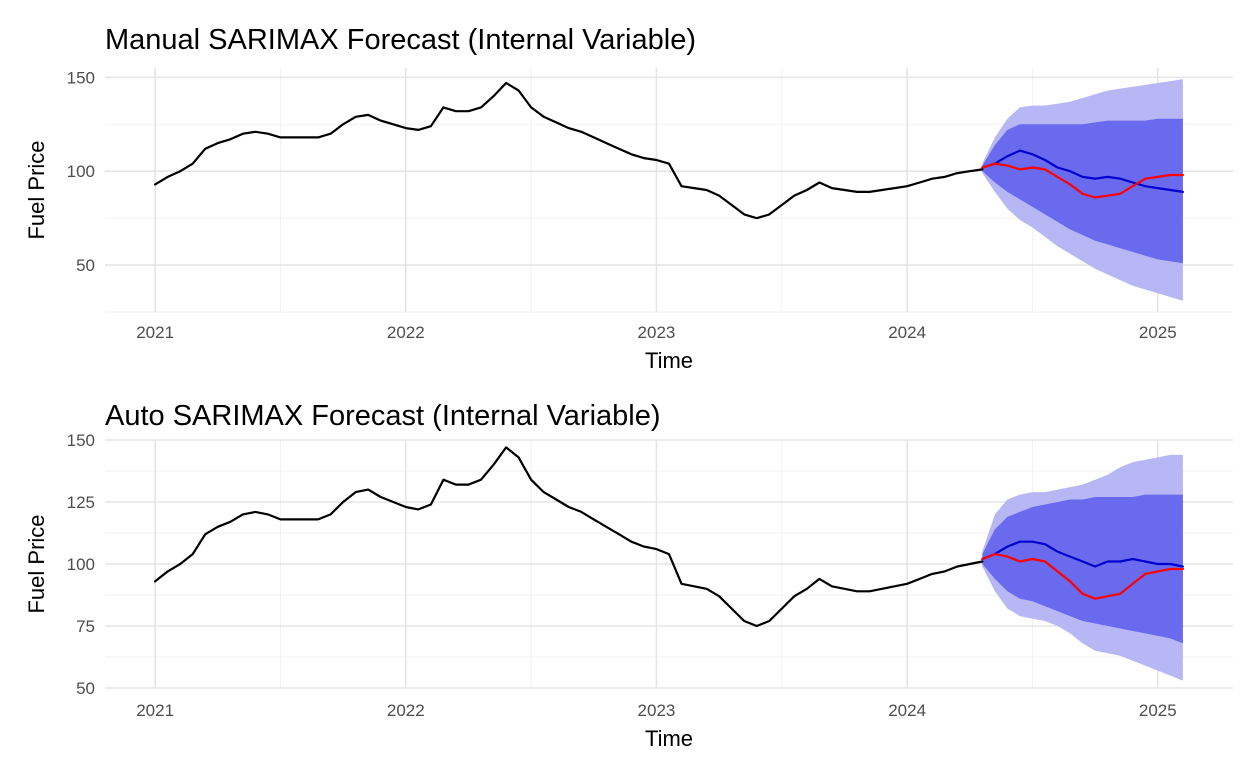 The height and width of the screenshot is (783, 1259). What do you see at coordinates (81, 502) in the screenshot?
I see `y-tick-label: 125` at bounding box center [81, 502].